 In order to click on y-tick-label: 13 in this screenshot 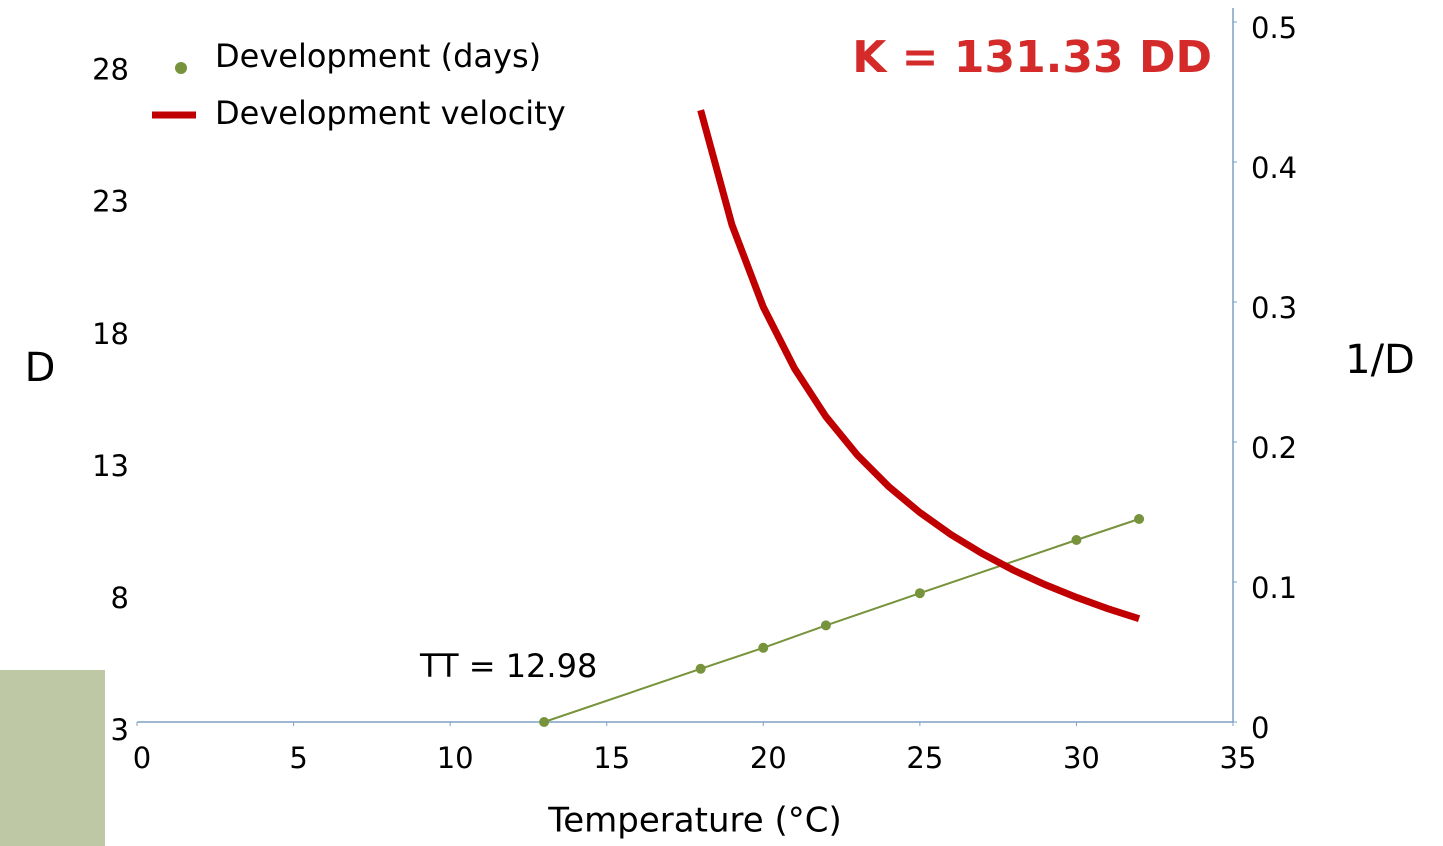, I will do `click(110, 466)`.